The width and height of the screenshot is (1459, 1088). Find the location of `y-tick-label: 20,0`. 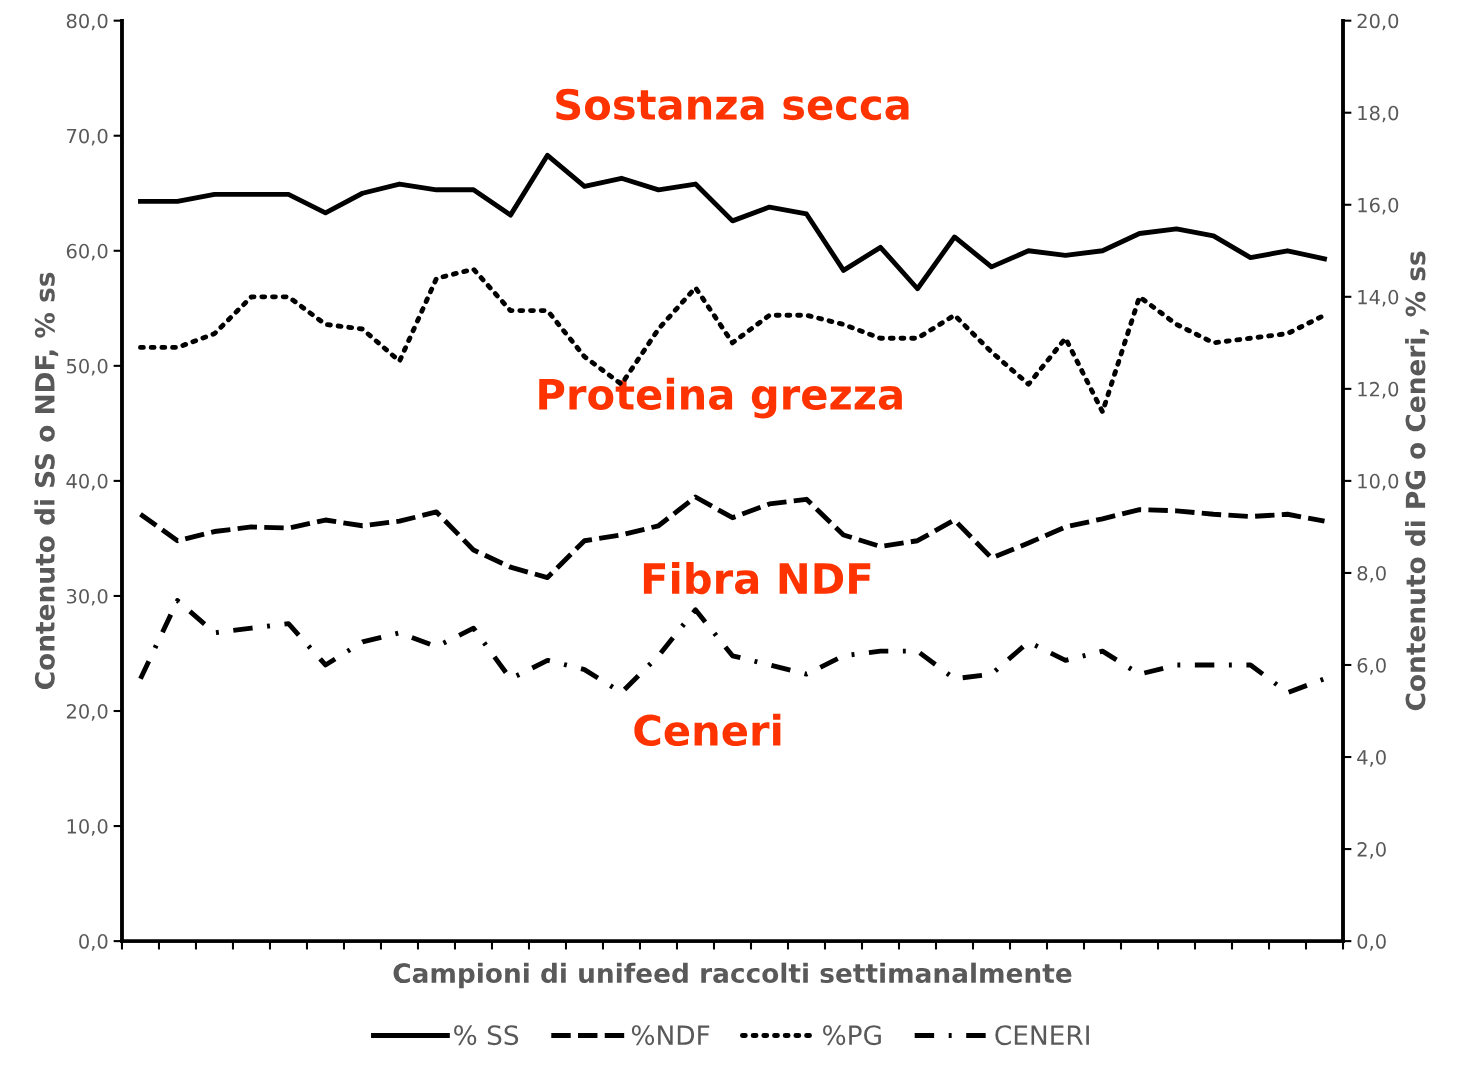

y-tick-label: 20,0 is located at coordinates (87, 712).